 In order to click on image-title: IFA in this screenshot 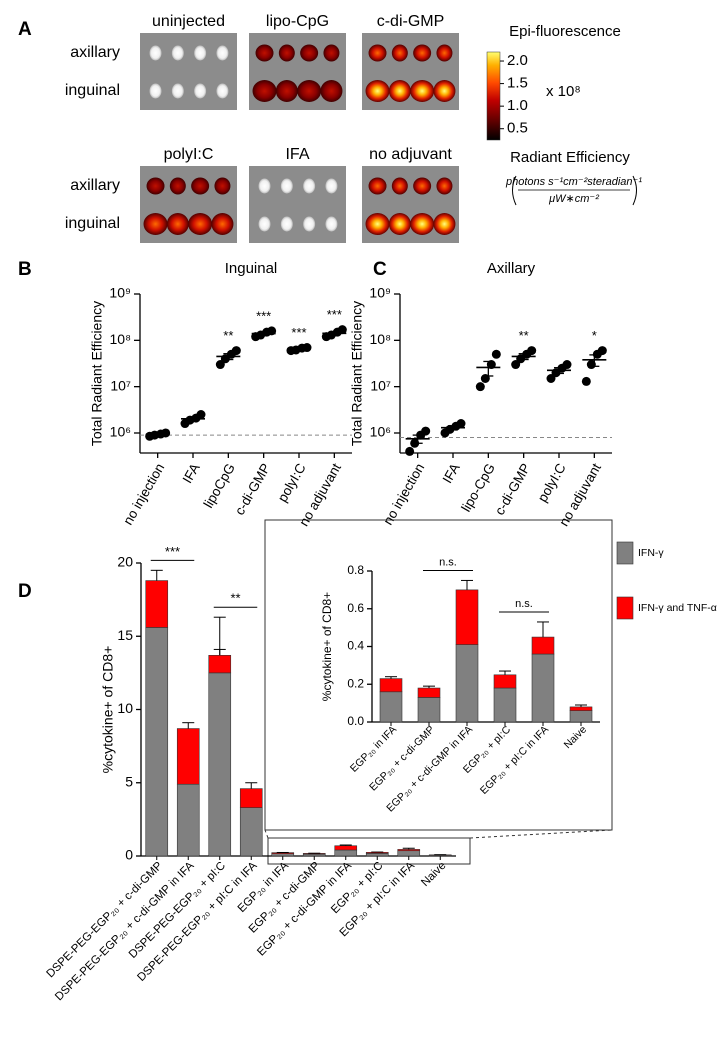, I will do `click(297, 154)`.